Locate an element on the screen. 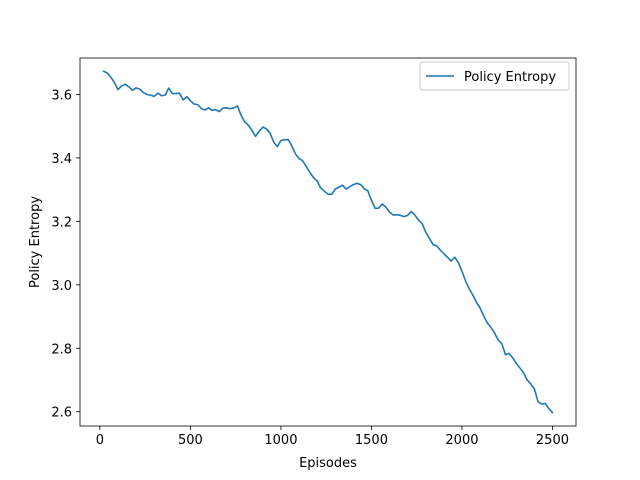 This screenshot has height=480, width=640. y-tick-label: 2.6 is located at coordinates (61, 413).